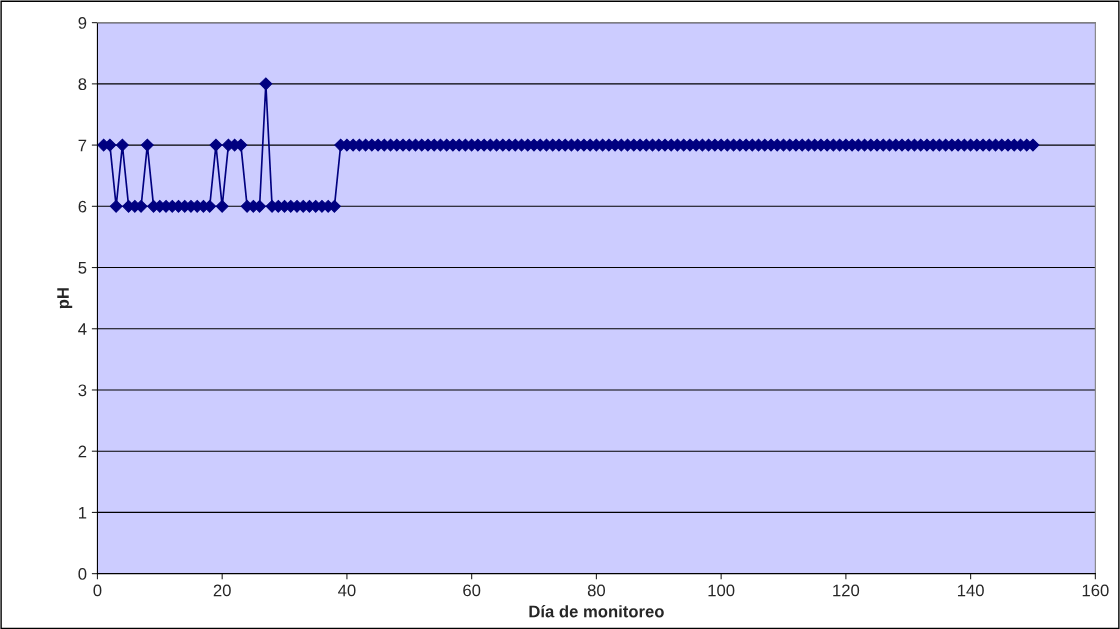  Describe the element at coordinates (970, 590) in the screenshot. I see `x-tick-label: 140` at that location.